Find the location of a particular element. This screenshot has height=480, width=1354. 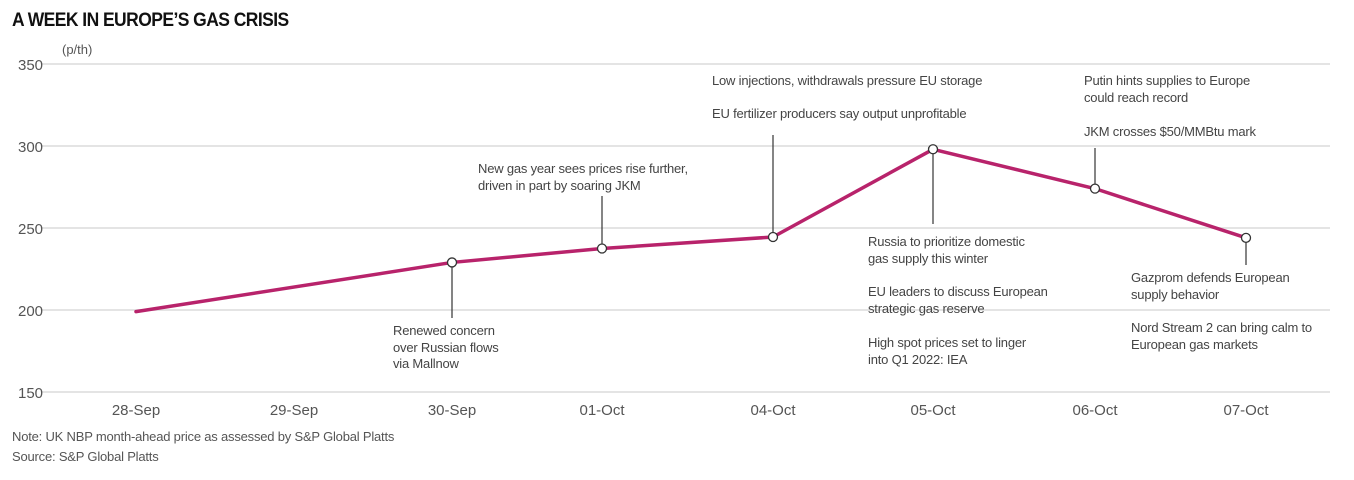

x-tick-label: 04-Oct is located at coordinates (773, 410).